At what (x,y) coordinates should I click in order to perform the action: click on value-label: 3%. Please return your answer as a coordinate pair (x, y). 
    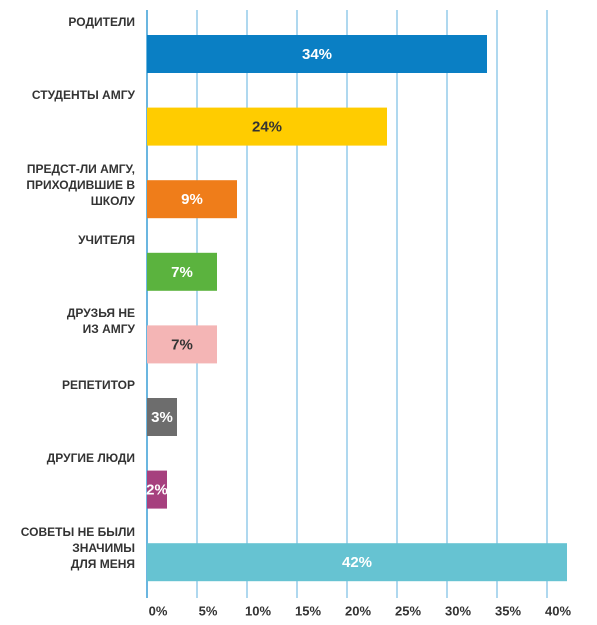
    Looking at the image, I should click on (162, 417).